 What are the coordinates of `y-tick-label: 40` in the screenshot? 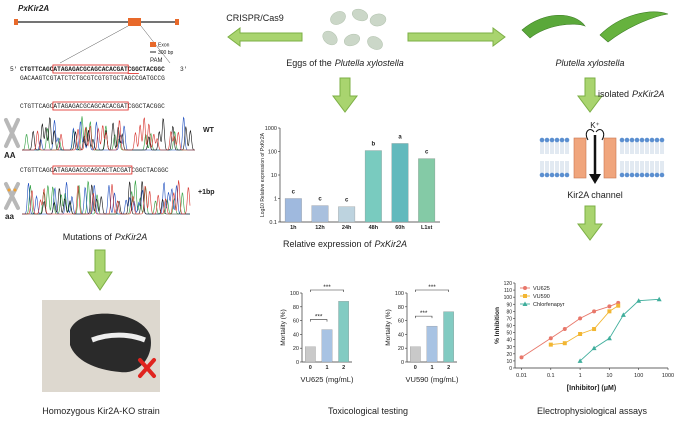 It's located at (296, 335).